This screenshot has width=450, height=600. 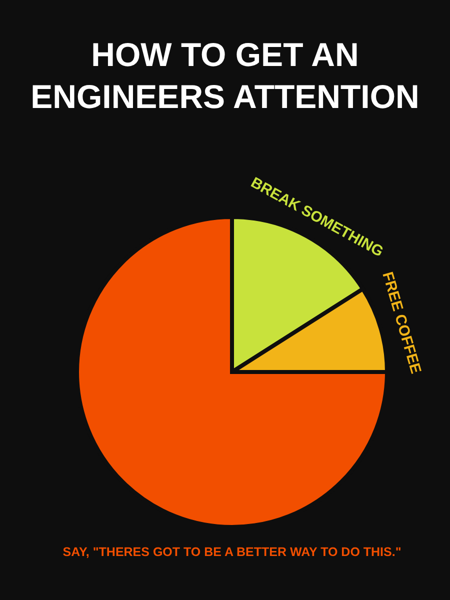 I want to click on slice-label: SAY, "THERES GOT TO BE A BETTER WAY TO DO THIS.", so click(x=232, y=552).